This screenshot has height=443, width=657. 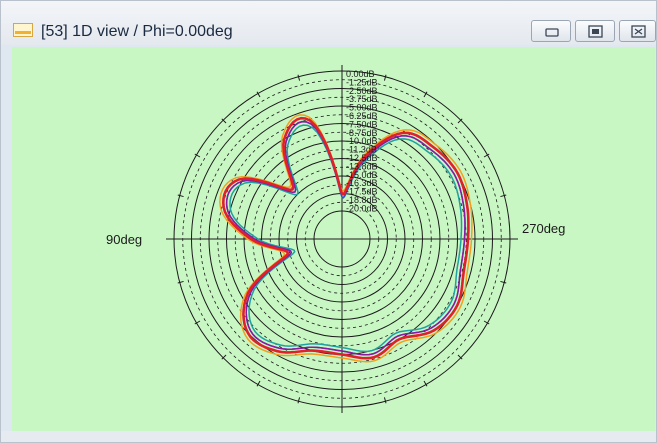 What do you see at coordinates (362, 200) in the screenshot?
I see `scale-label: -18.8dB` at bounding box center [362, 200].